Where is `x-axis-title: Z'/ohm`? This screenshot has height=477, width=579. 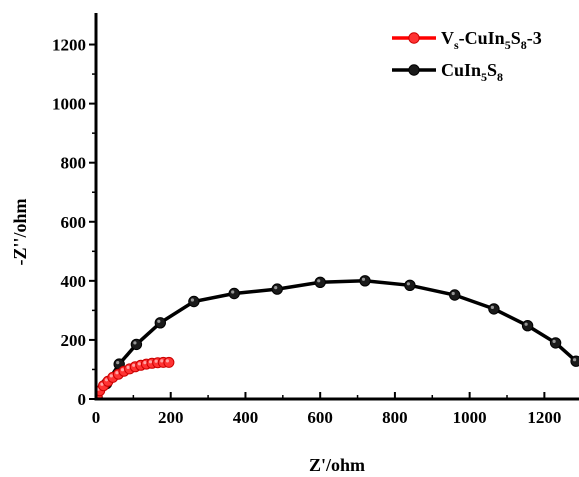
x-axis-title: Z'/ohm is located at coordinates (337, 465).